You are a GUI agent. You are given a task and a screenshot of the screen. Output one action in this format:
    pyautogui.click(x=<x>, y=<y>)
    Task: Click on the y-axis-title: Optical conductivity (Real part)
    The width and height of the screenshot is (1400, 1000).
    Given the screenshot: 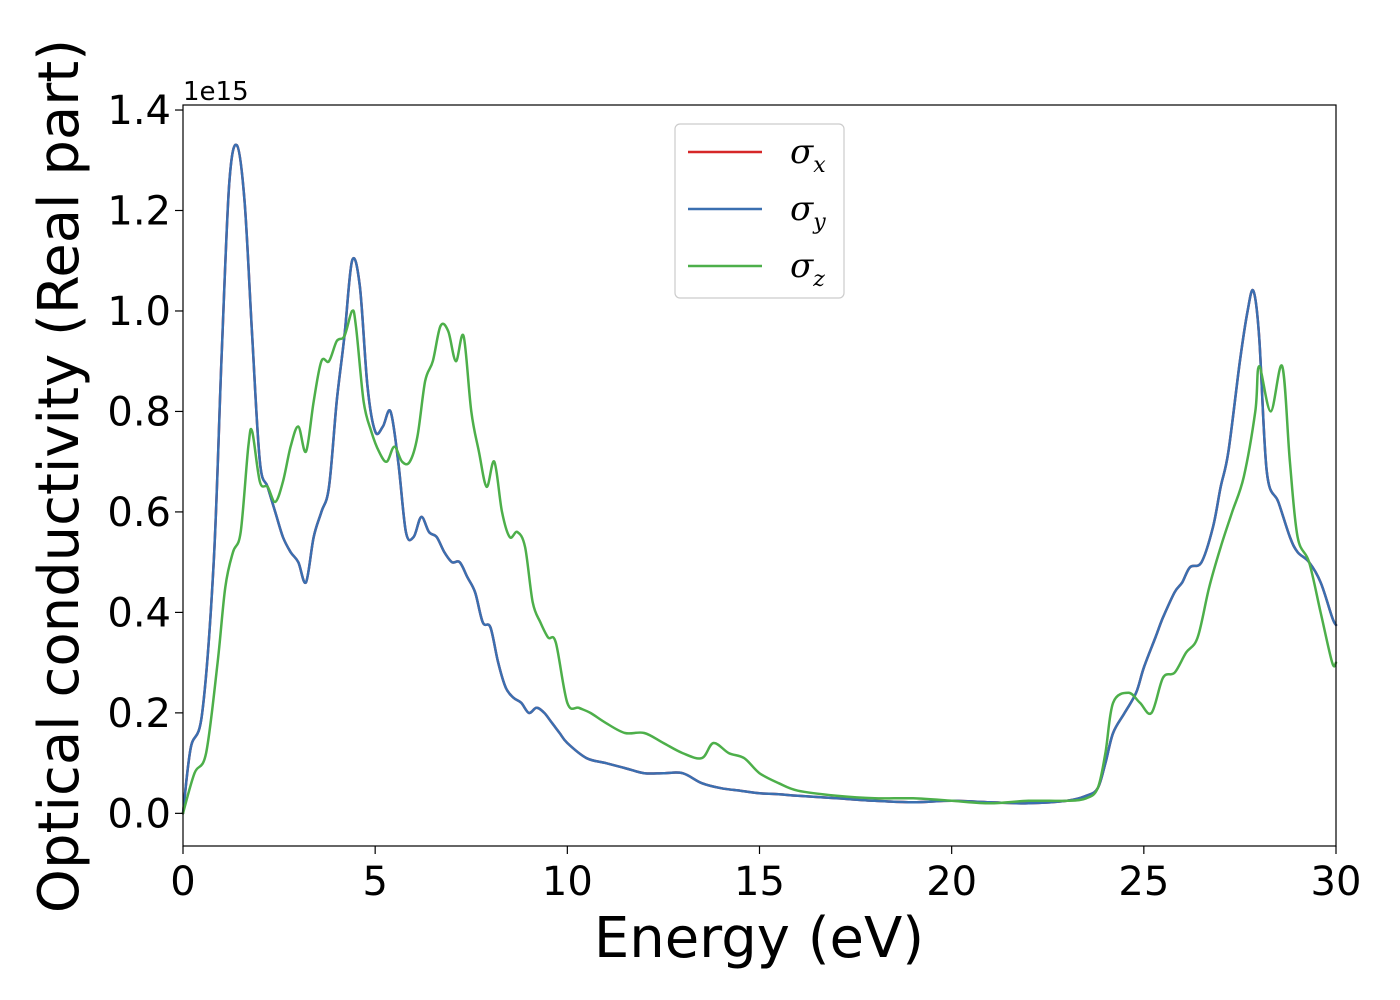 What is the action you would take?
    pyautogui.click(x=59, y=476)
    